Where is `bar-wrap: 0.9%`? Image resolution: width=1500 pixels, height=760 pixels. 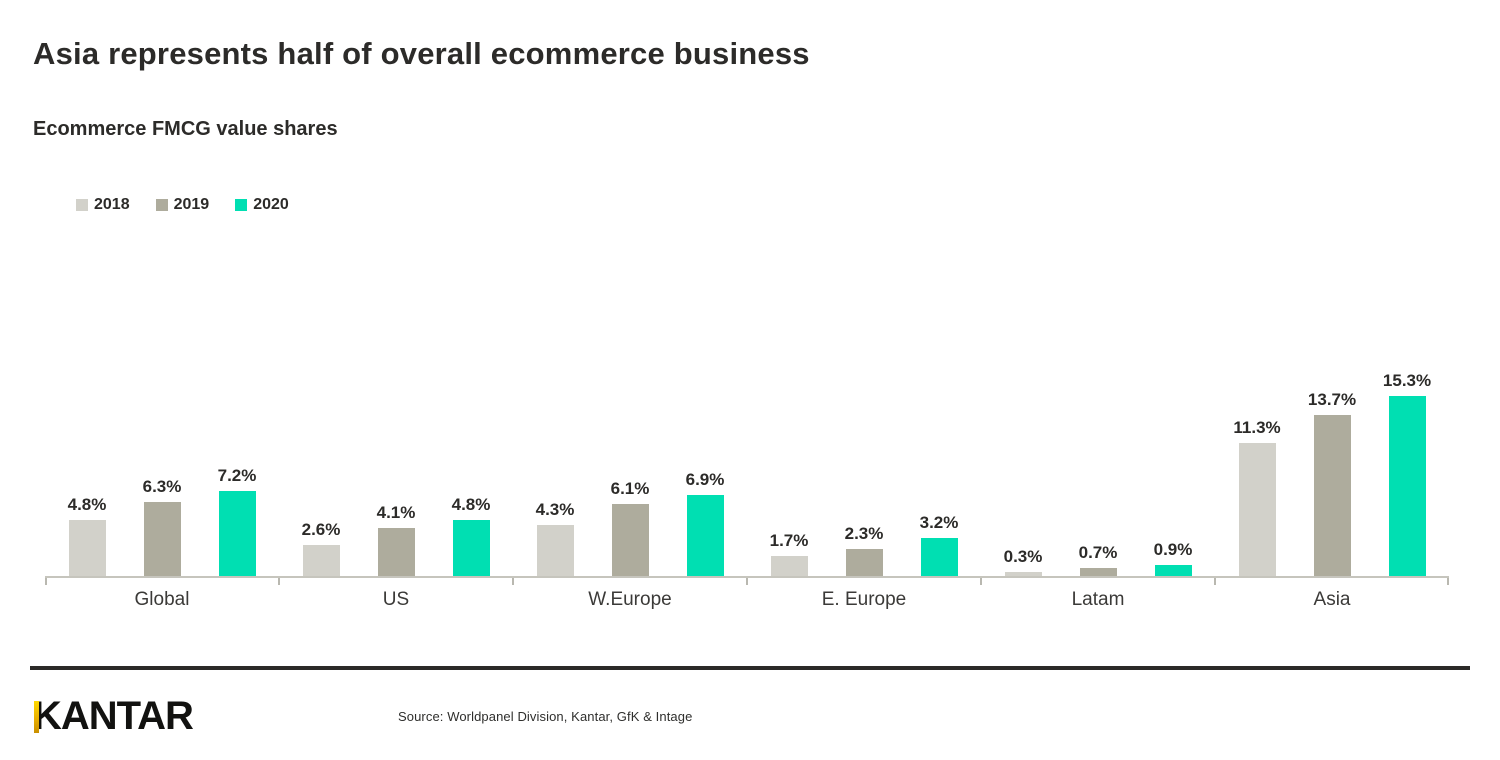
bar-wrap: 0.9% is located at coordinates (1173, 558).